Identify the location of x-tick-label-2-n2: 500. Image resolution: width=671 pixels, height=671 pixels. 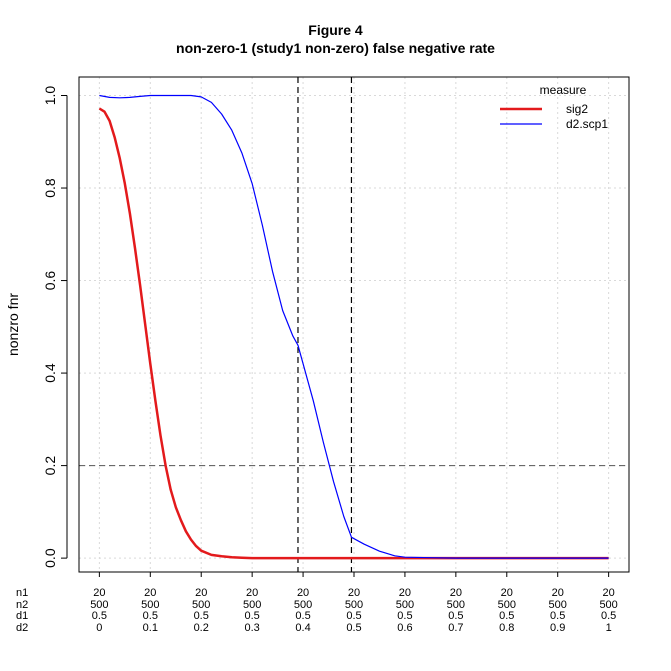
(201, 605).